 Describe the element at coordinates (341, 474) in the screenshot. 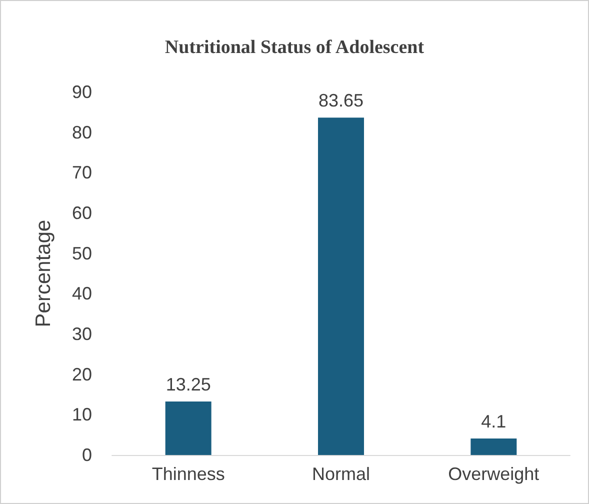

I see `x-tick-label: Normal` at that location.